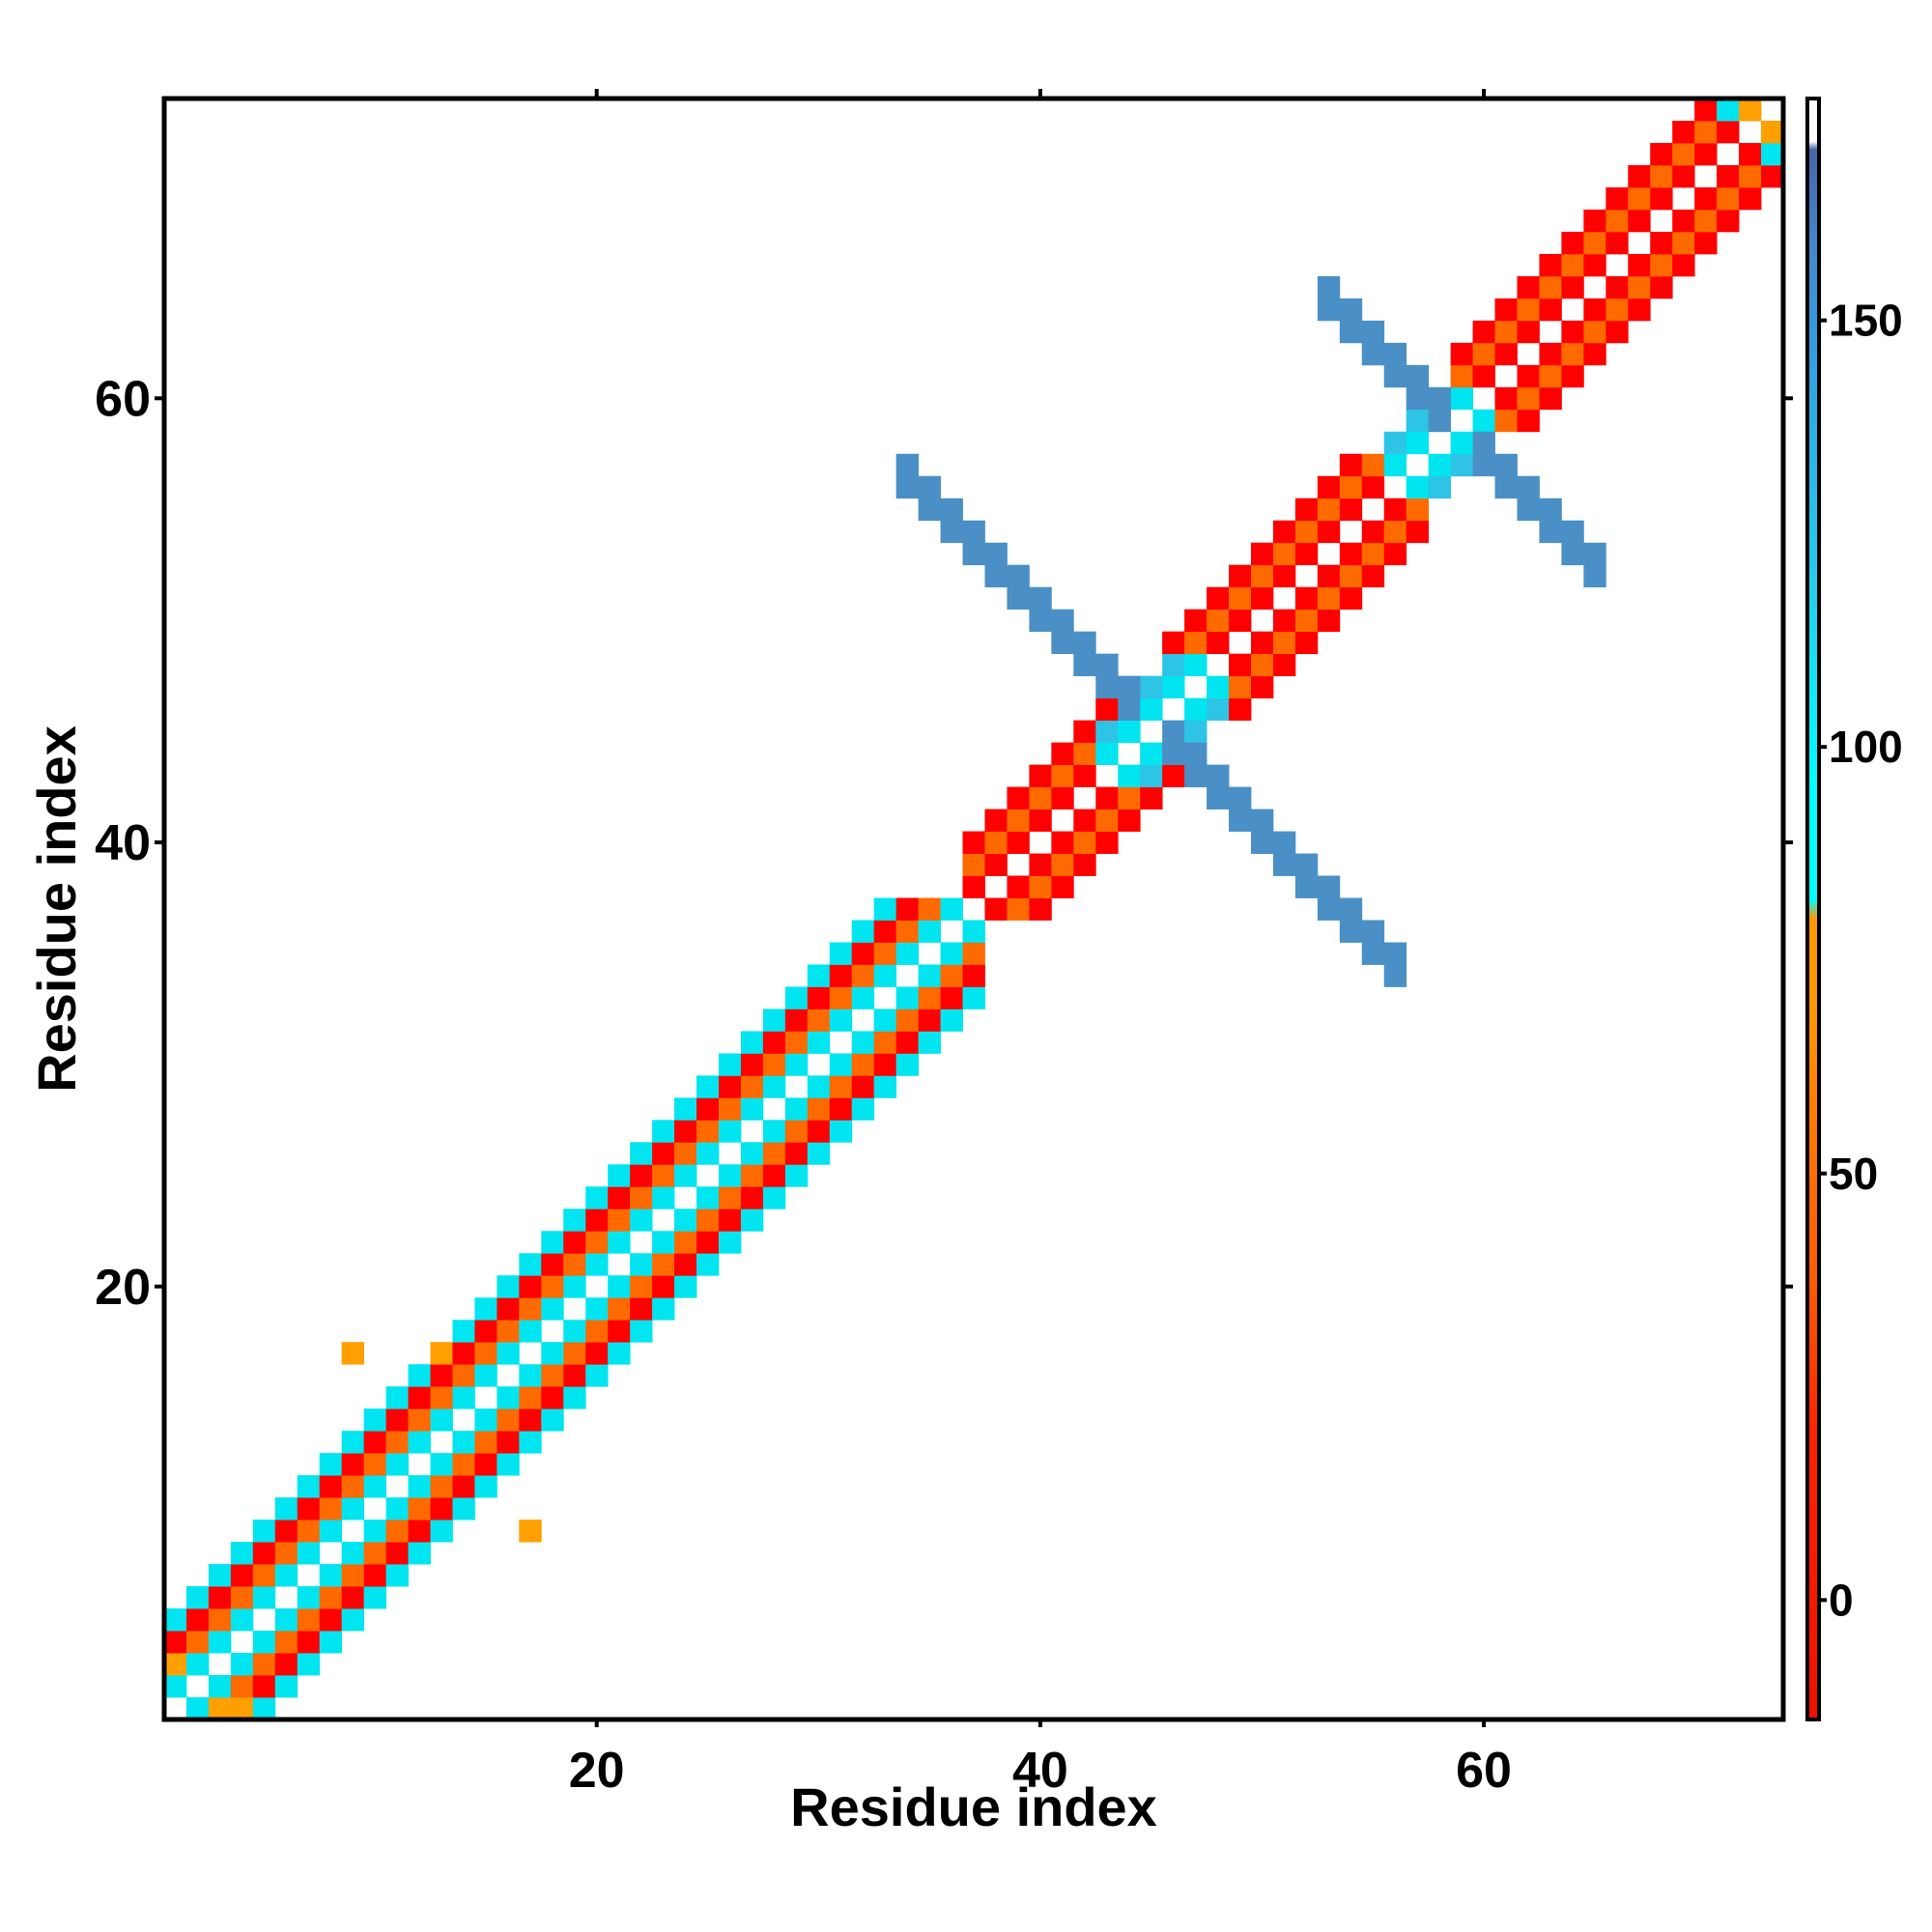  Describe the element at coordinates (1813, 909) in the screenshot. I see `colorbar-gradient` at that location.